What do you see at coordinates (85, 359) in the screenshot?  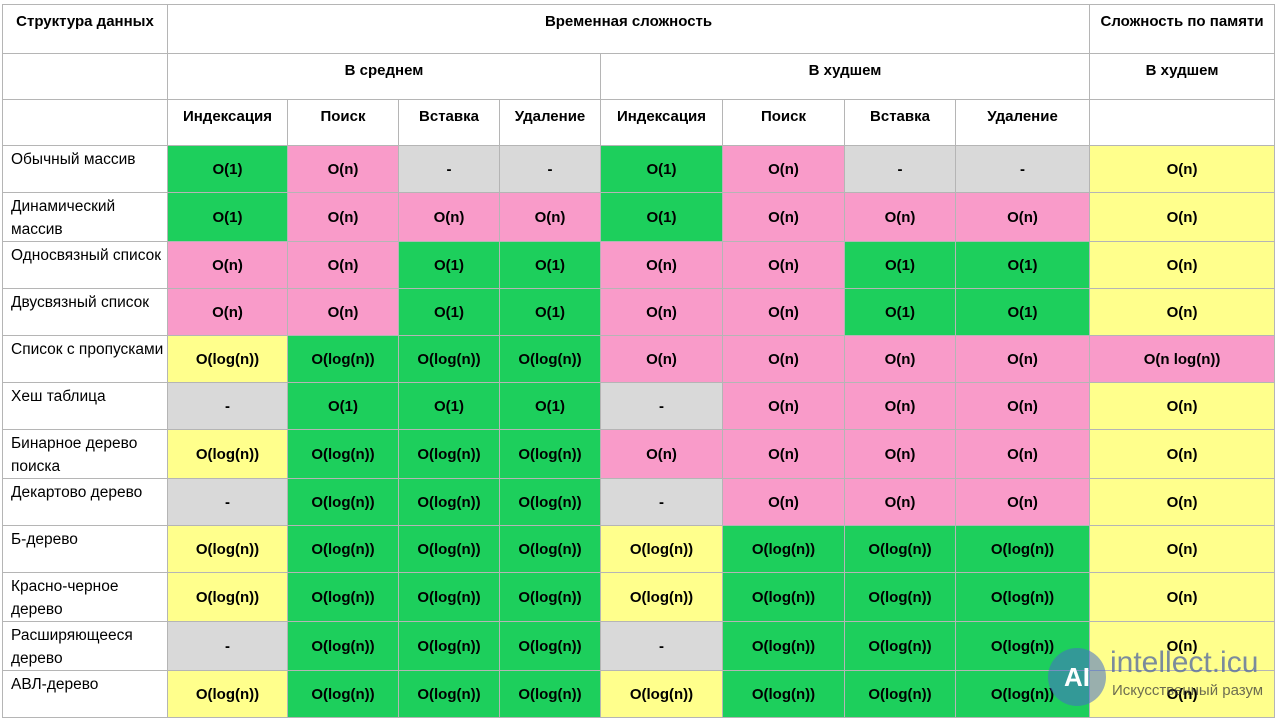 I see `row-label: Список с пропусками` at bounding box center [85, 359].